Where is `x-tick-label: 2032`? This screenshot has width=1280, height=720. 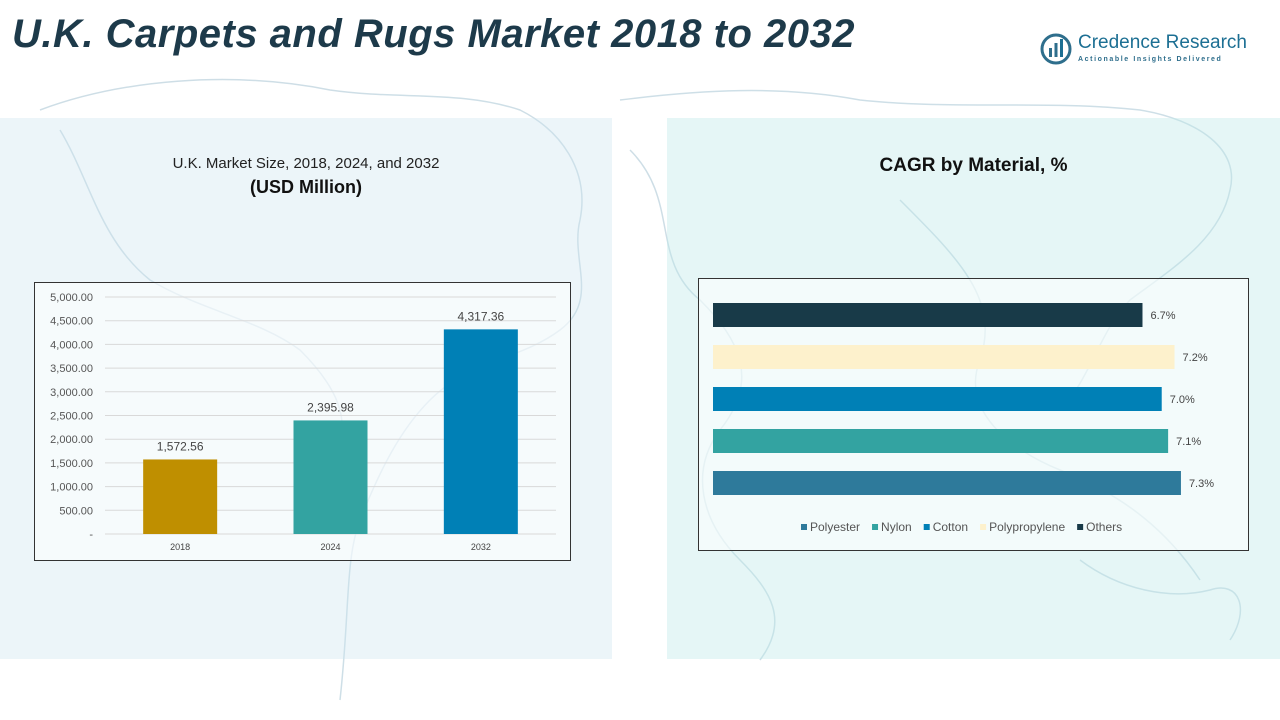
x-tick-label: 2032 is located at coordinates (481, 547).